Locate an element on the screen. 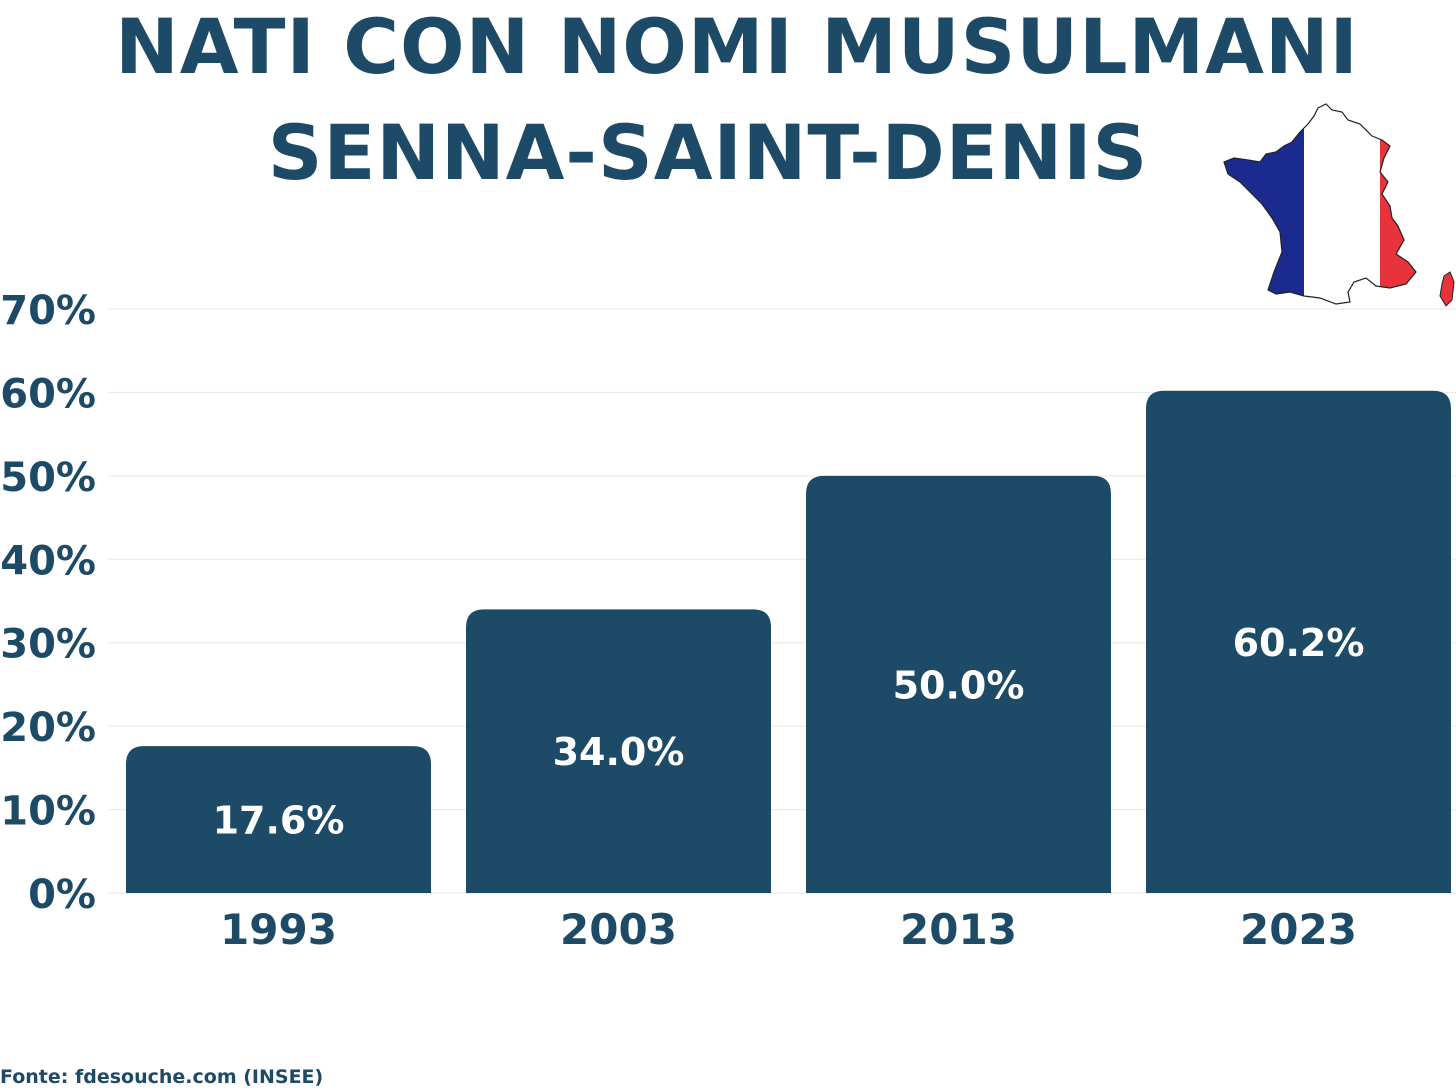 This screenshot has height=1092, width=1456. x-axis-ticks: 1993 2003 2013 2023 is located at coordinates (788, 929).